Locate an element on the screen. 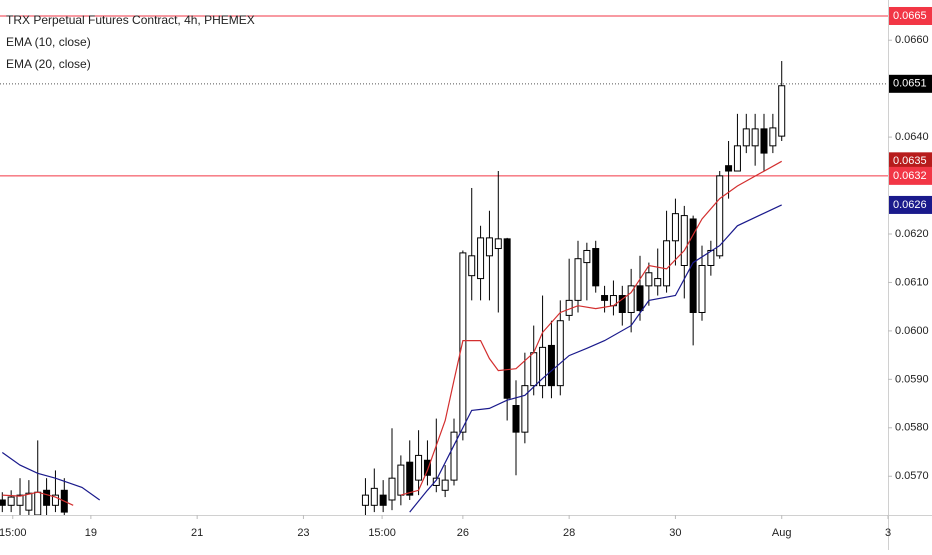 The width and height of the screenshot is (932, 555). price-label: 0.0635 is located at coordinates (910, 161).